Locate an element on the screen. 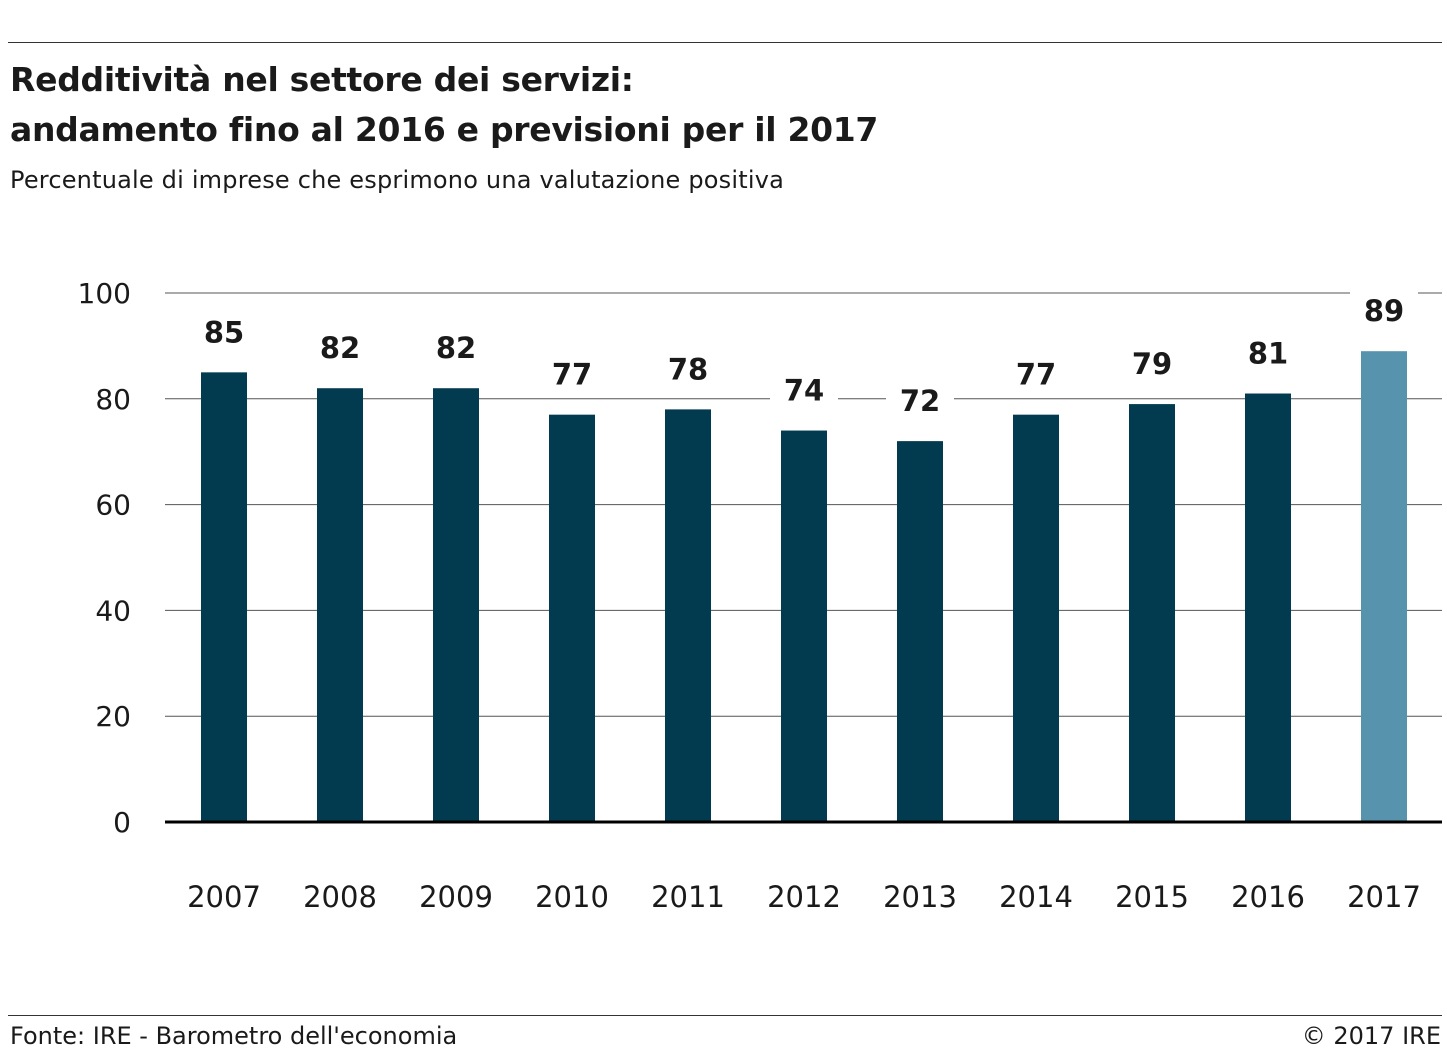 The height and width of the screenshot is (1063, 1447). top-rule is located at coordinates (725, 42).